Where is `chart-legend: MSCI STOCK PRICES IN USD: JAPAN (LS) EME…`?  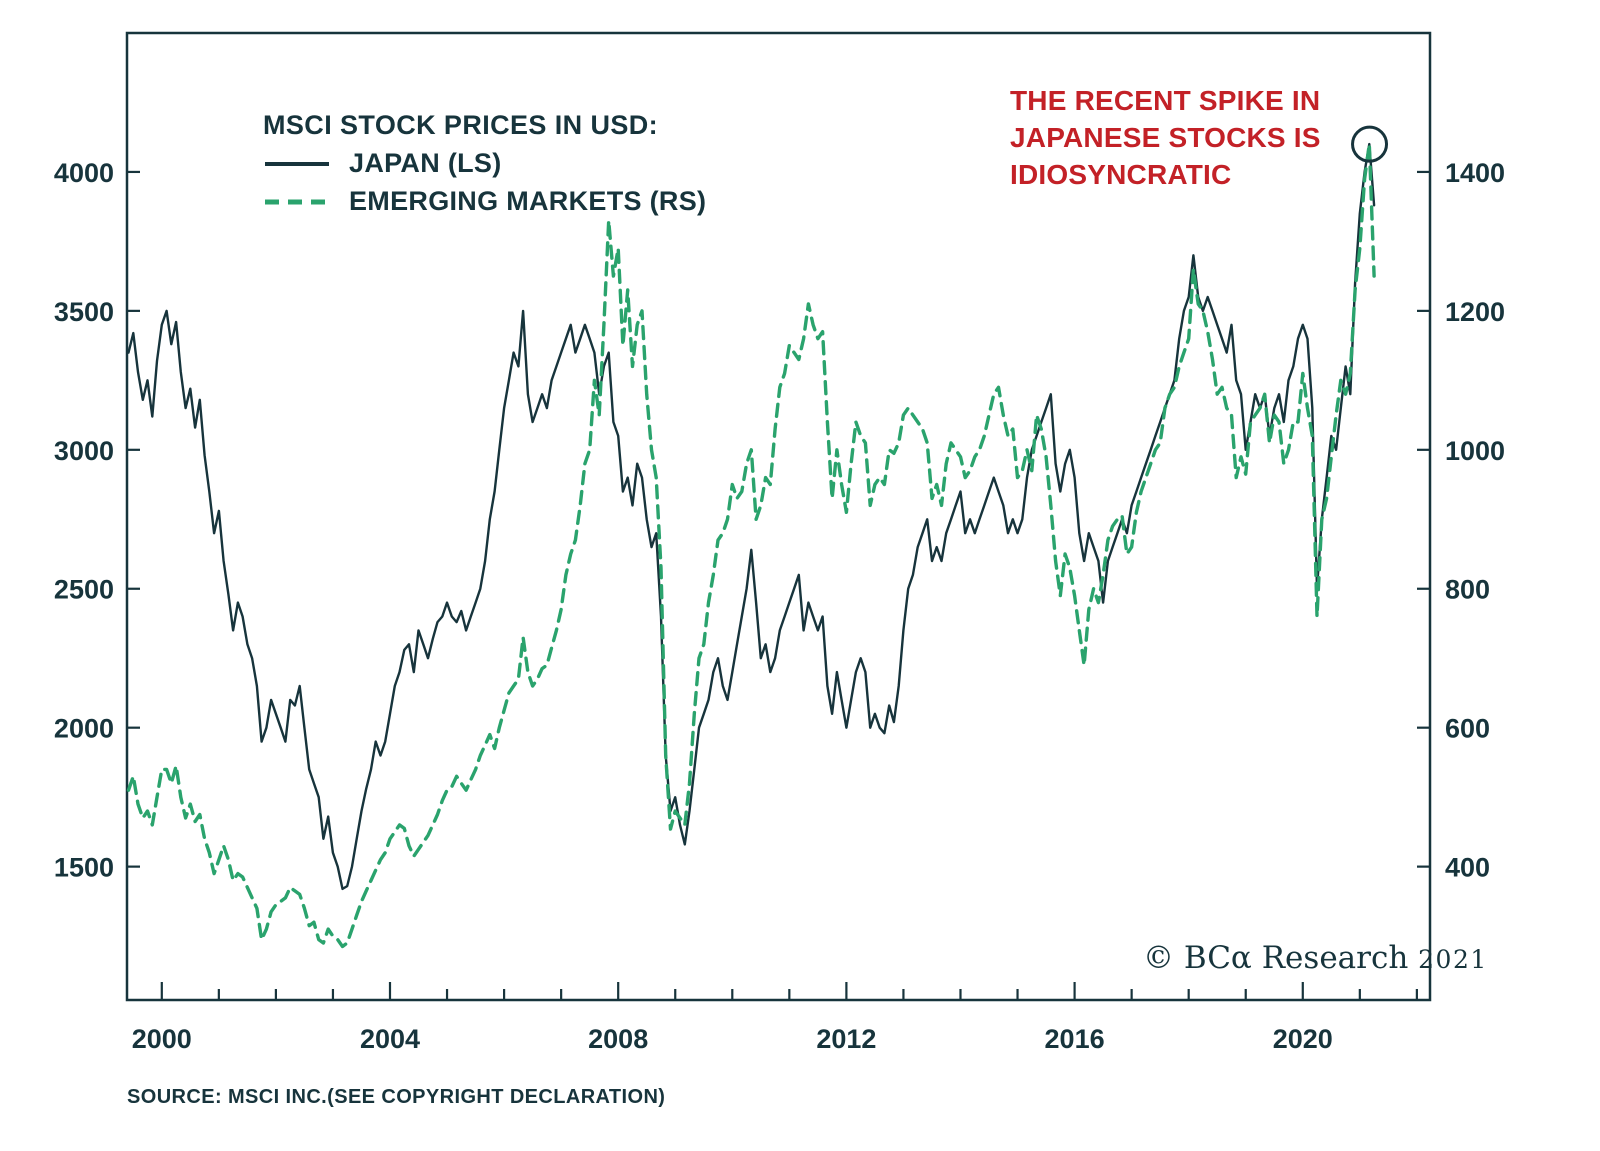
chart-legend: MSCI STOCK PRICES IN USD: JAPAN (LS) EME… is located at coordinates (484, 163).